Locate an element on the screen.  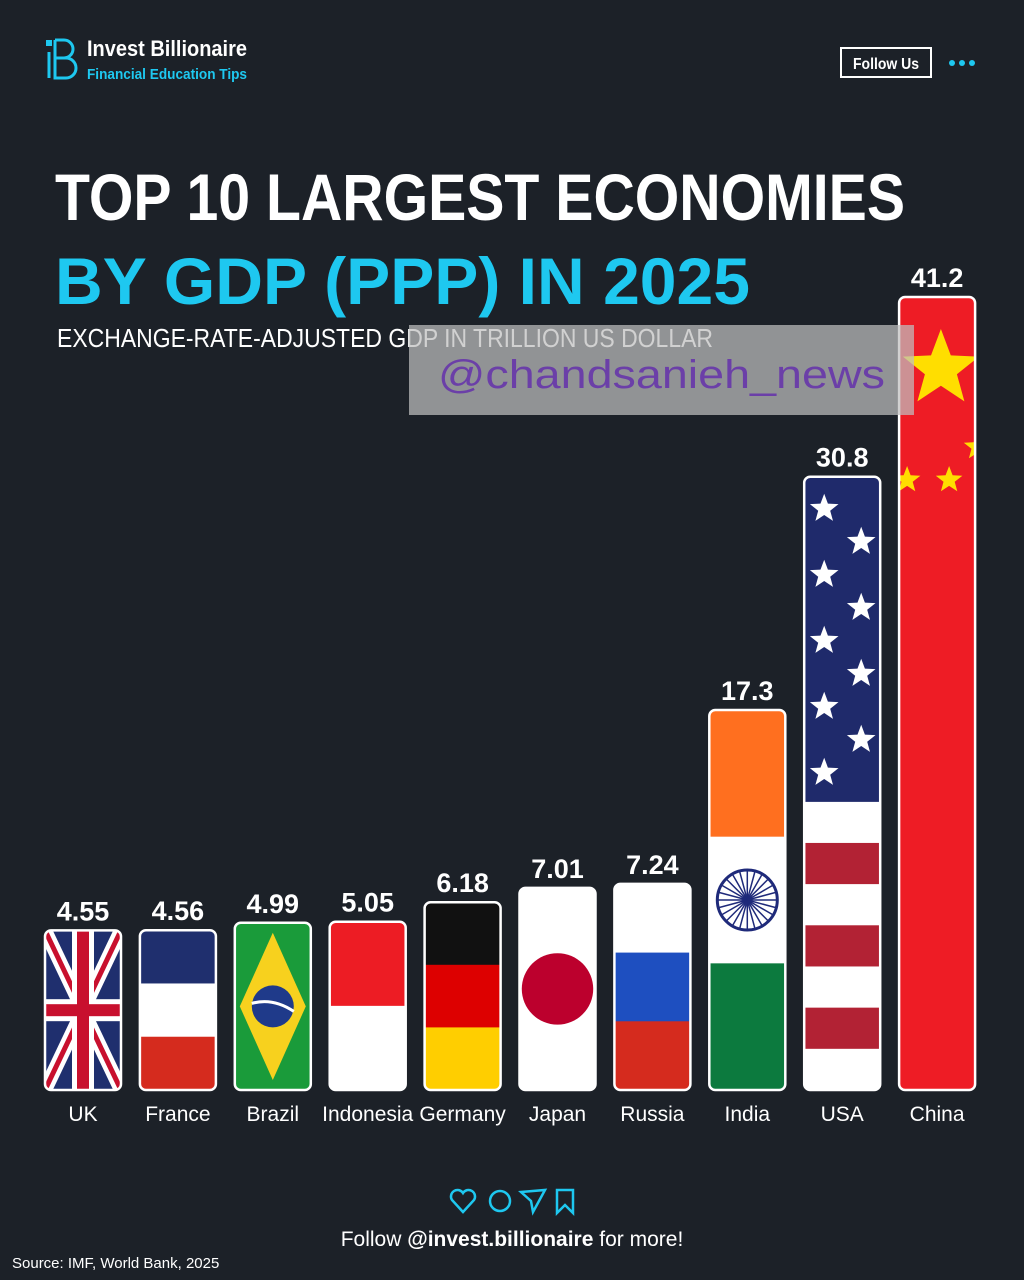
footer-suffix: for more! is located at coordinates (641, 1239).